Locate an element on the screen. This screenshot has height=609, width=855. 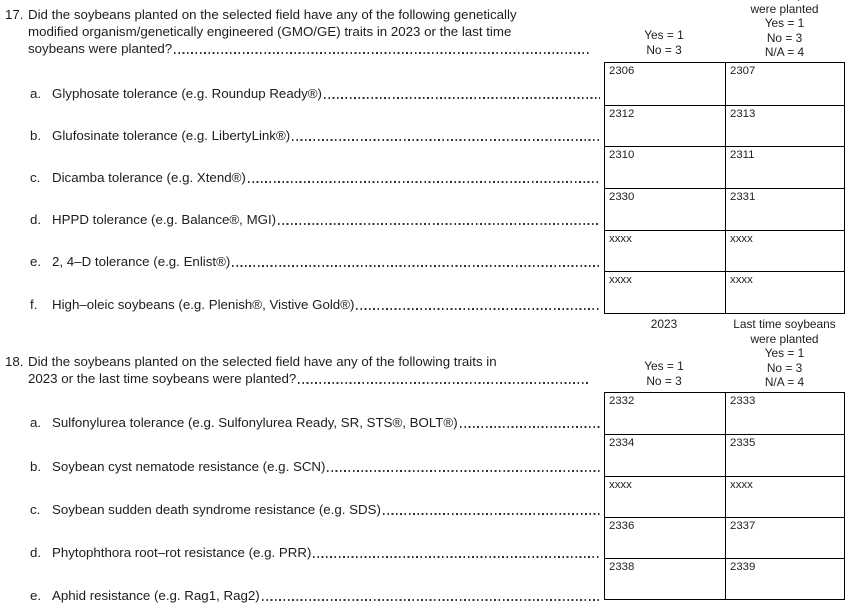
answer-cell: 2330 is located at coordinates (665, 209).